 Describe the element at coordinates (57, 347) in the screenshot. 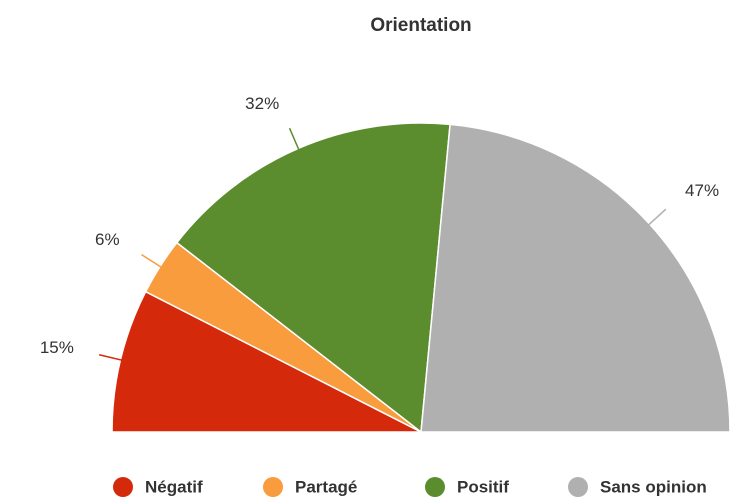

I see `data-label: 15%` at that location.